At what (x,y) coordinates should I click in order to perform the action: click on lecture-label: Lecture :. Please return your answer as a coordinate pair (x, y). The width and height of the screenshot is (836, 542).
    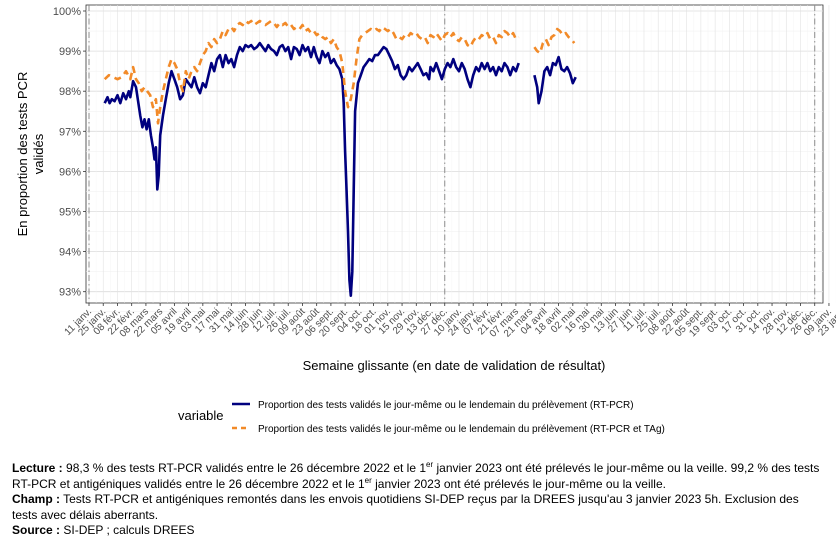
    Looking at the image, I should click on (37, 468).